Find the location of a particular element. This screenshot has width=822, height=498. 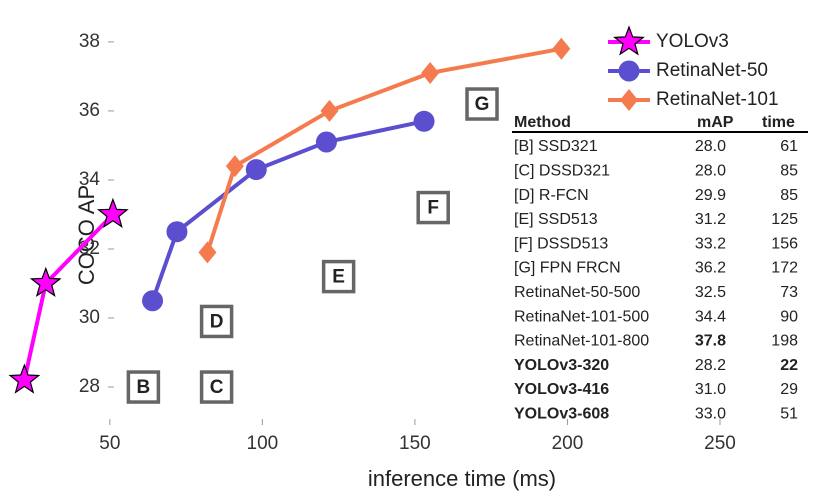

table-cell: 37.8 is located at coordinates (710, 341).